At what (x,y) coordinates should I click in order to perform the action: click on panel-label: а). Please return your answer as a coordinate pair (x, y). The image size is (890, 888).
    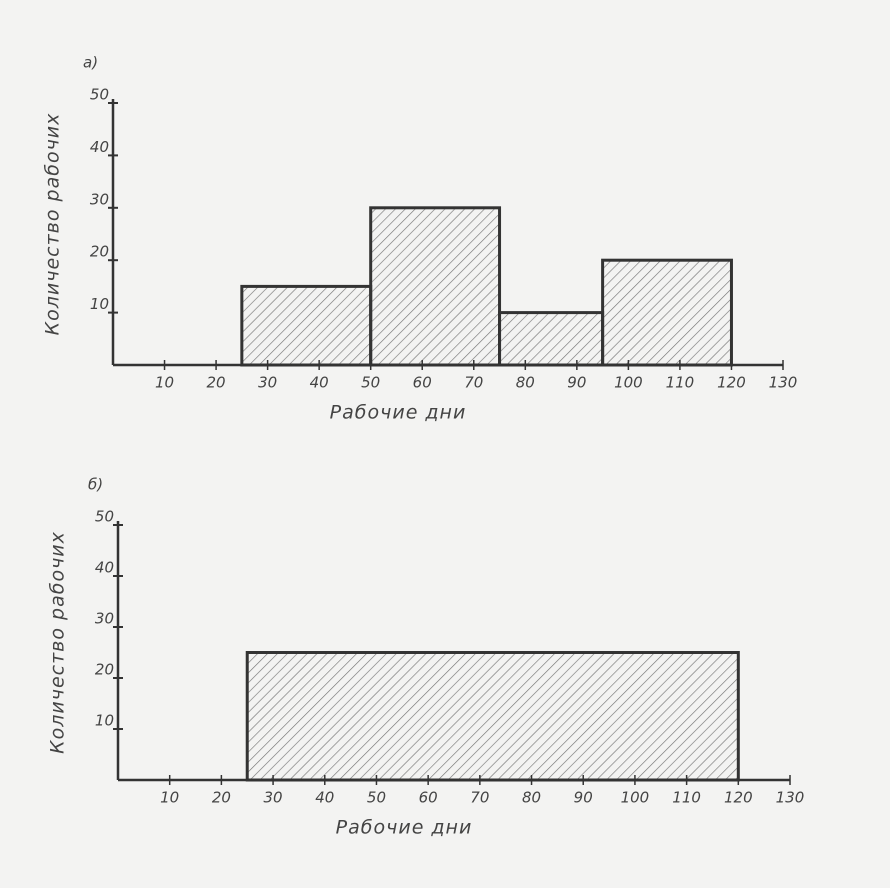
    Looking at the image, I should click on (90, 63).